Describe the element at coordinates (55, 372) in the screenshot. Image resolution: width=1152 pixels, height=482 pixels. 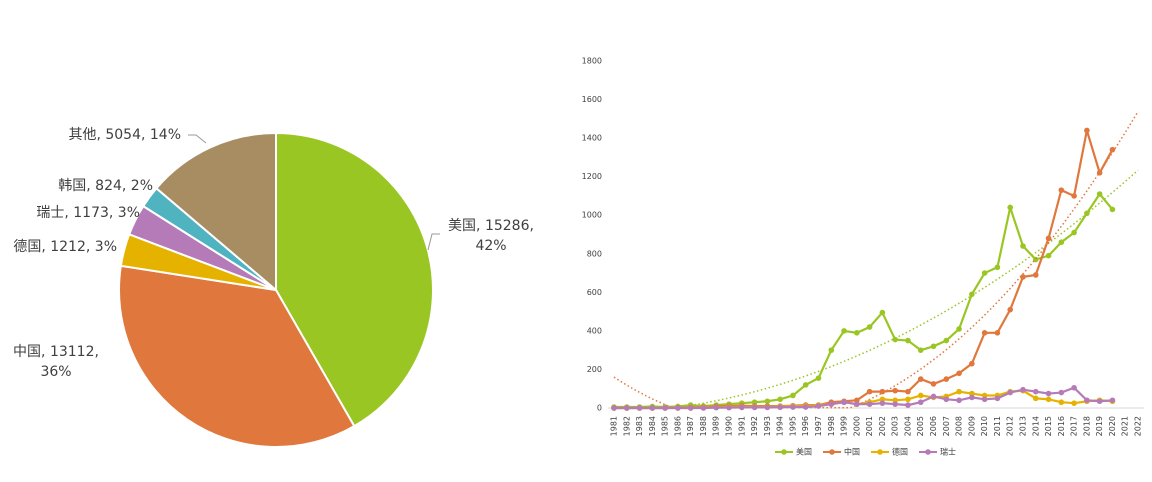
I see `data-label: 36%` at that location.